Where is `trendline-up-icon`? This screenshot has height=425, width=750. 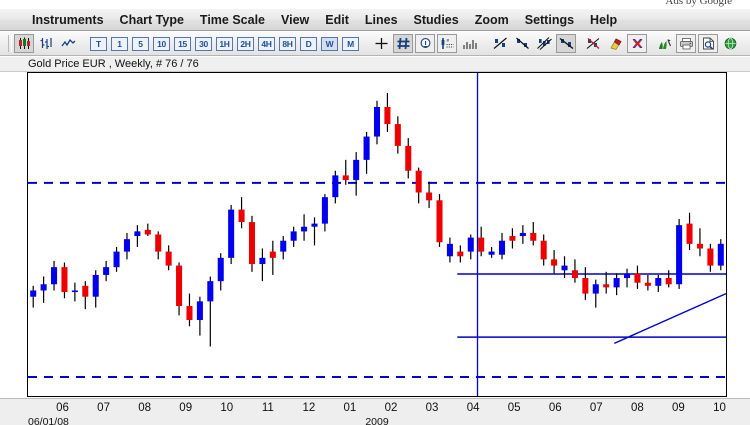 trendline-up-icon is located at coordinates (500, 43).